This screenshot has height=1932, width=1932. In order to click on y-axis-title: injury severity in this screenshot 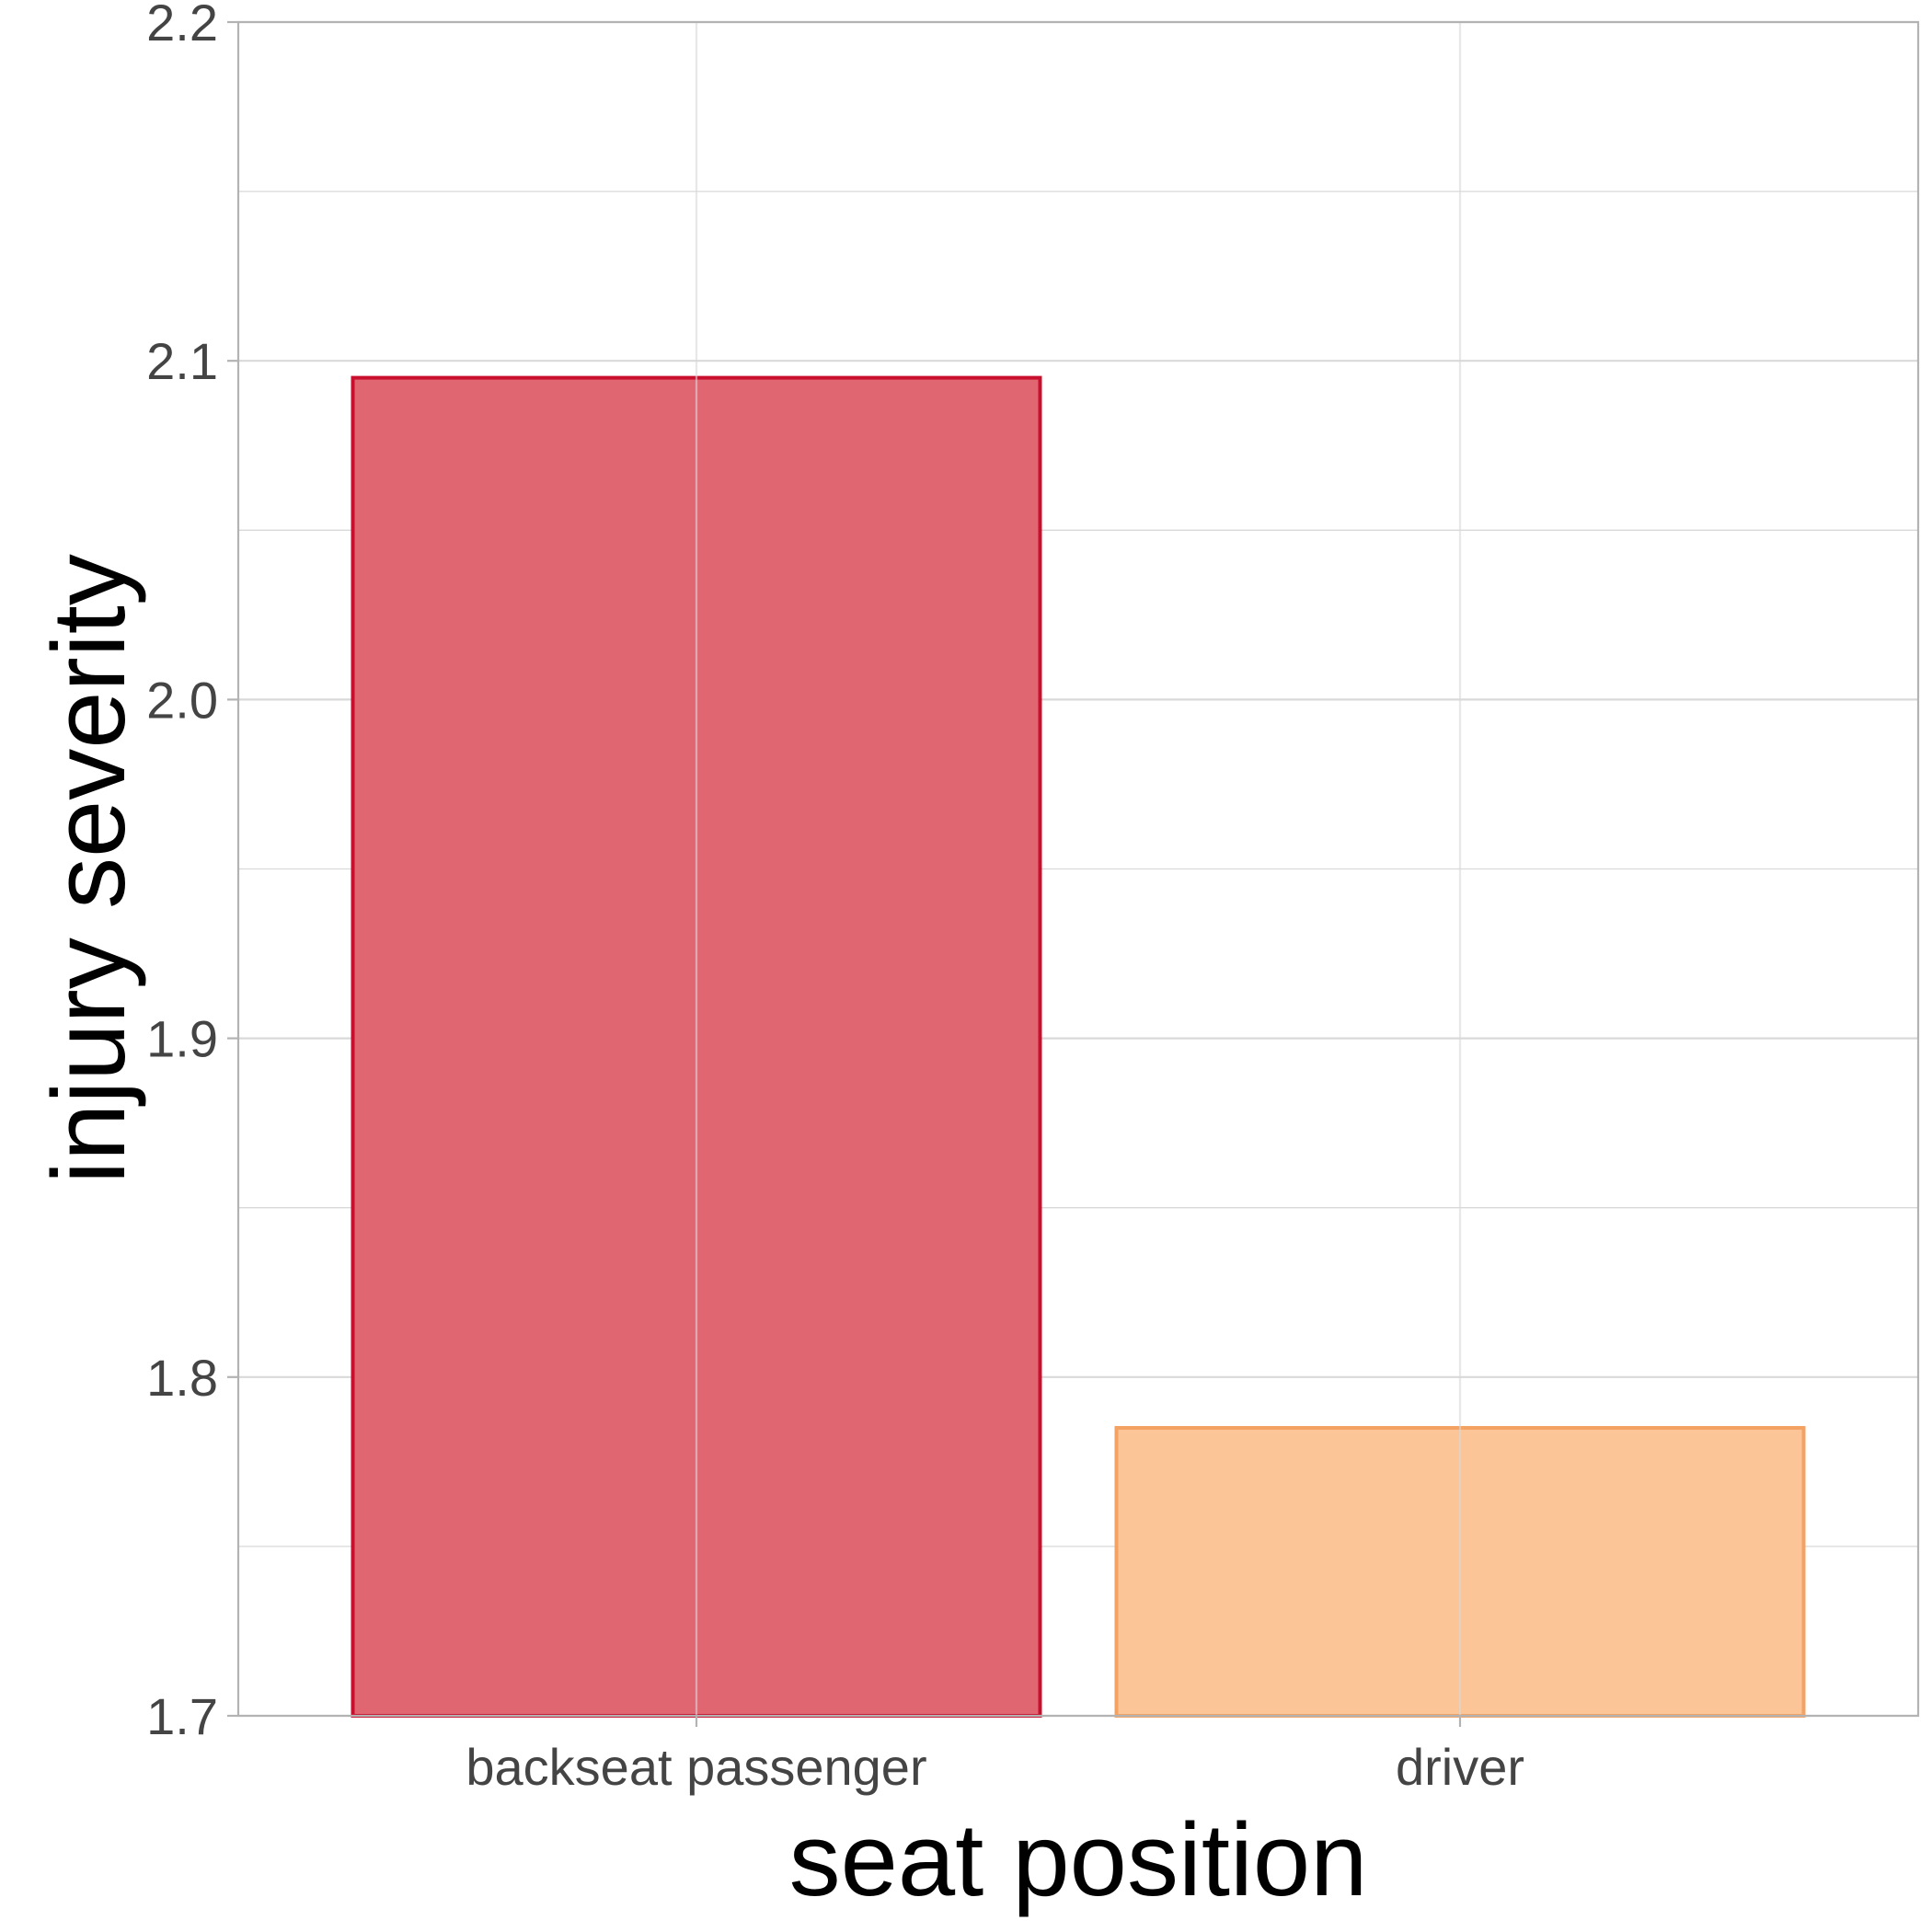, I will do `click(88, 869)`.